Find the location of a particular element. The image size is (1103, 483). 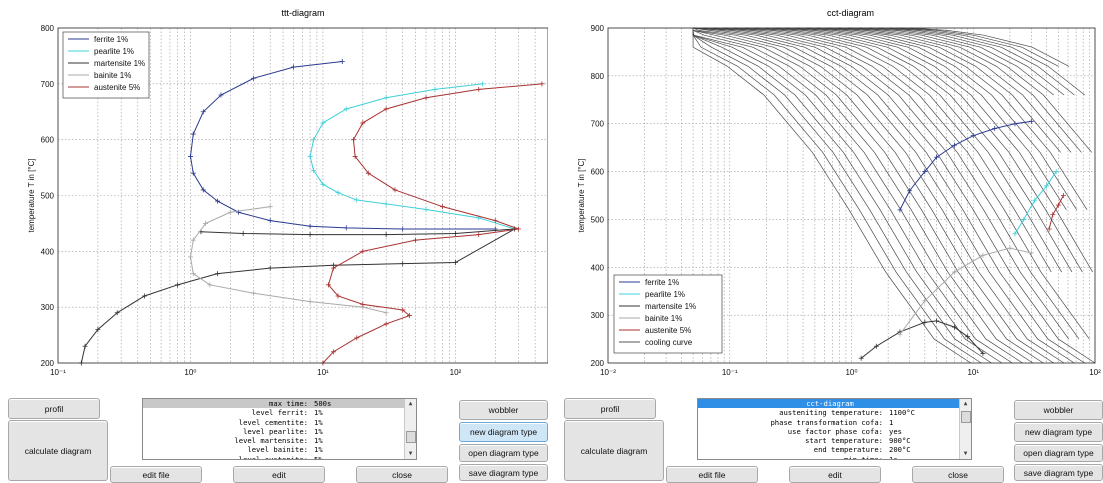

legend-entry: pearlite 1% is located at coordinates (665, 294).